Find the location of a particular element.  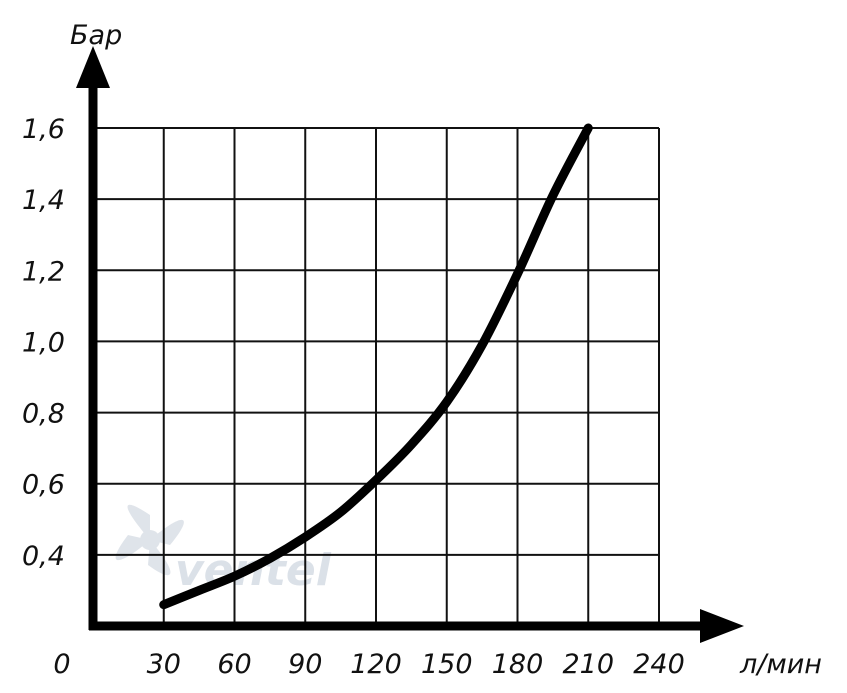

x-tick-label: 210 is located at coordinates (588, 664).